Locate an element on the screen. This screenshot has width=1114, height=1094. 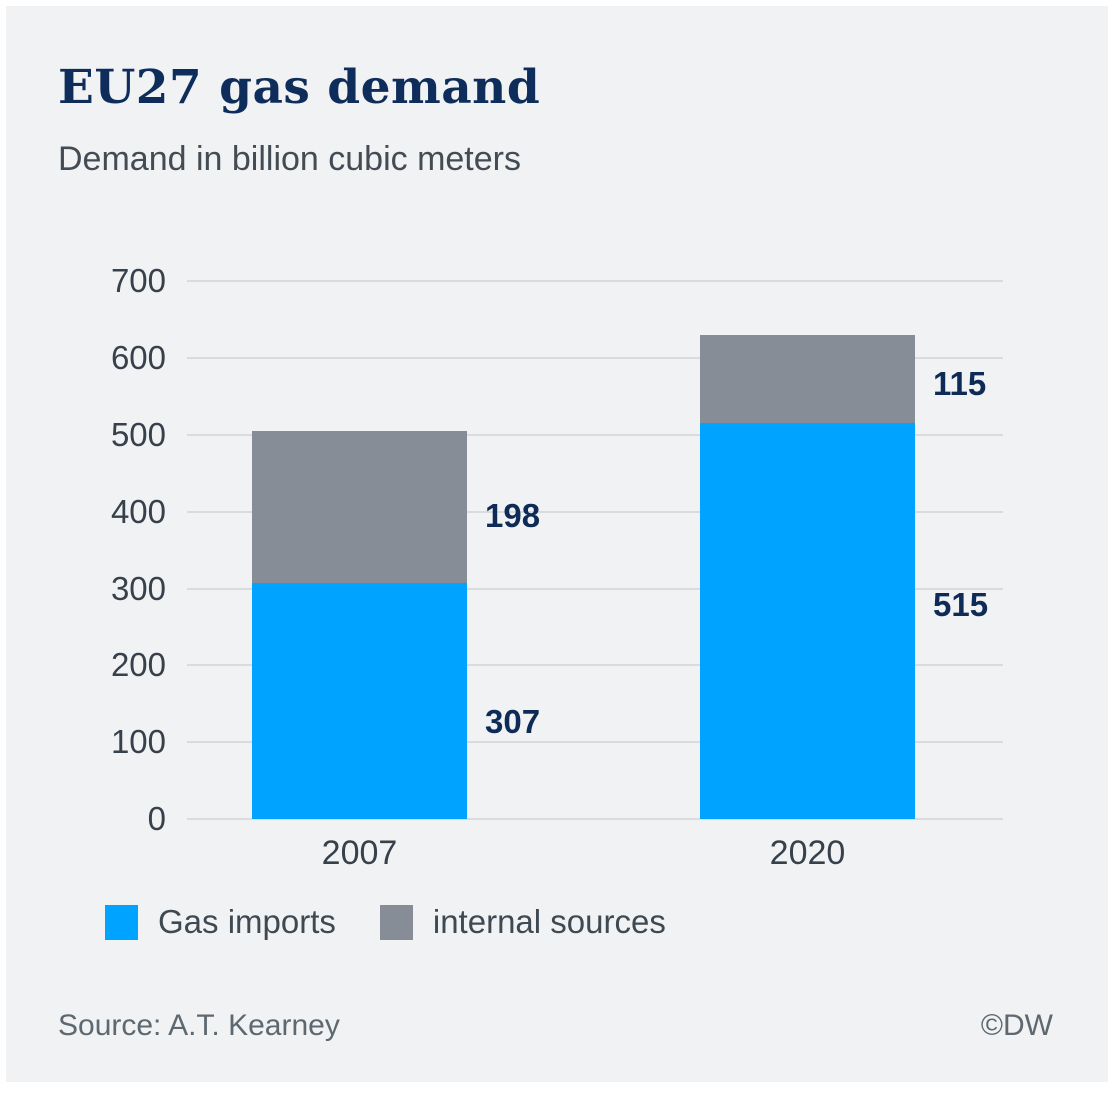
value-label-2007-internal-sources: 198 is located at coordinates (513, 516).